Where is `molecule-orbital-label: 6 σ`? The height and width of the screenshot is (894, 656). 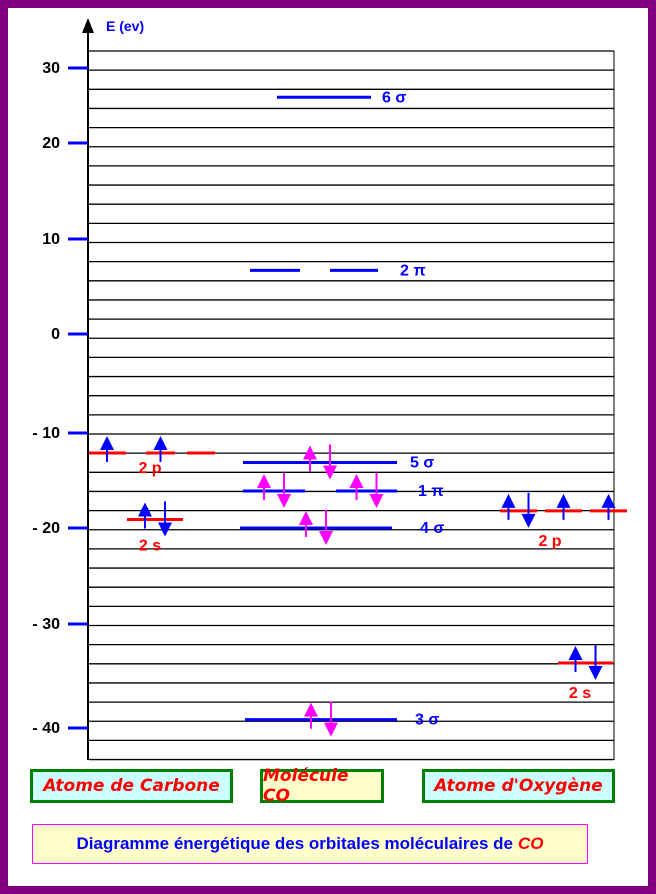 molecule-orbital-label: 6 σ is located at coordinates (394, 97).